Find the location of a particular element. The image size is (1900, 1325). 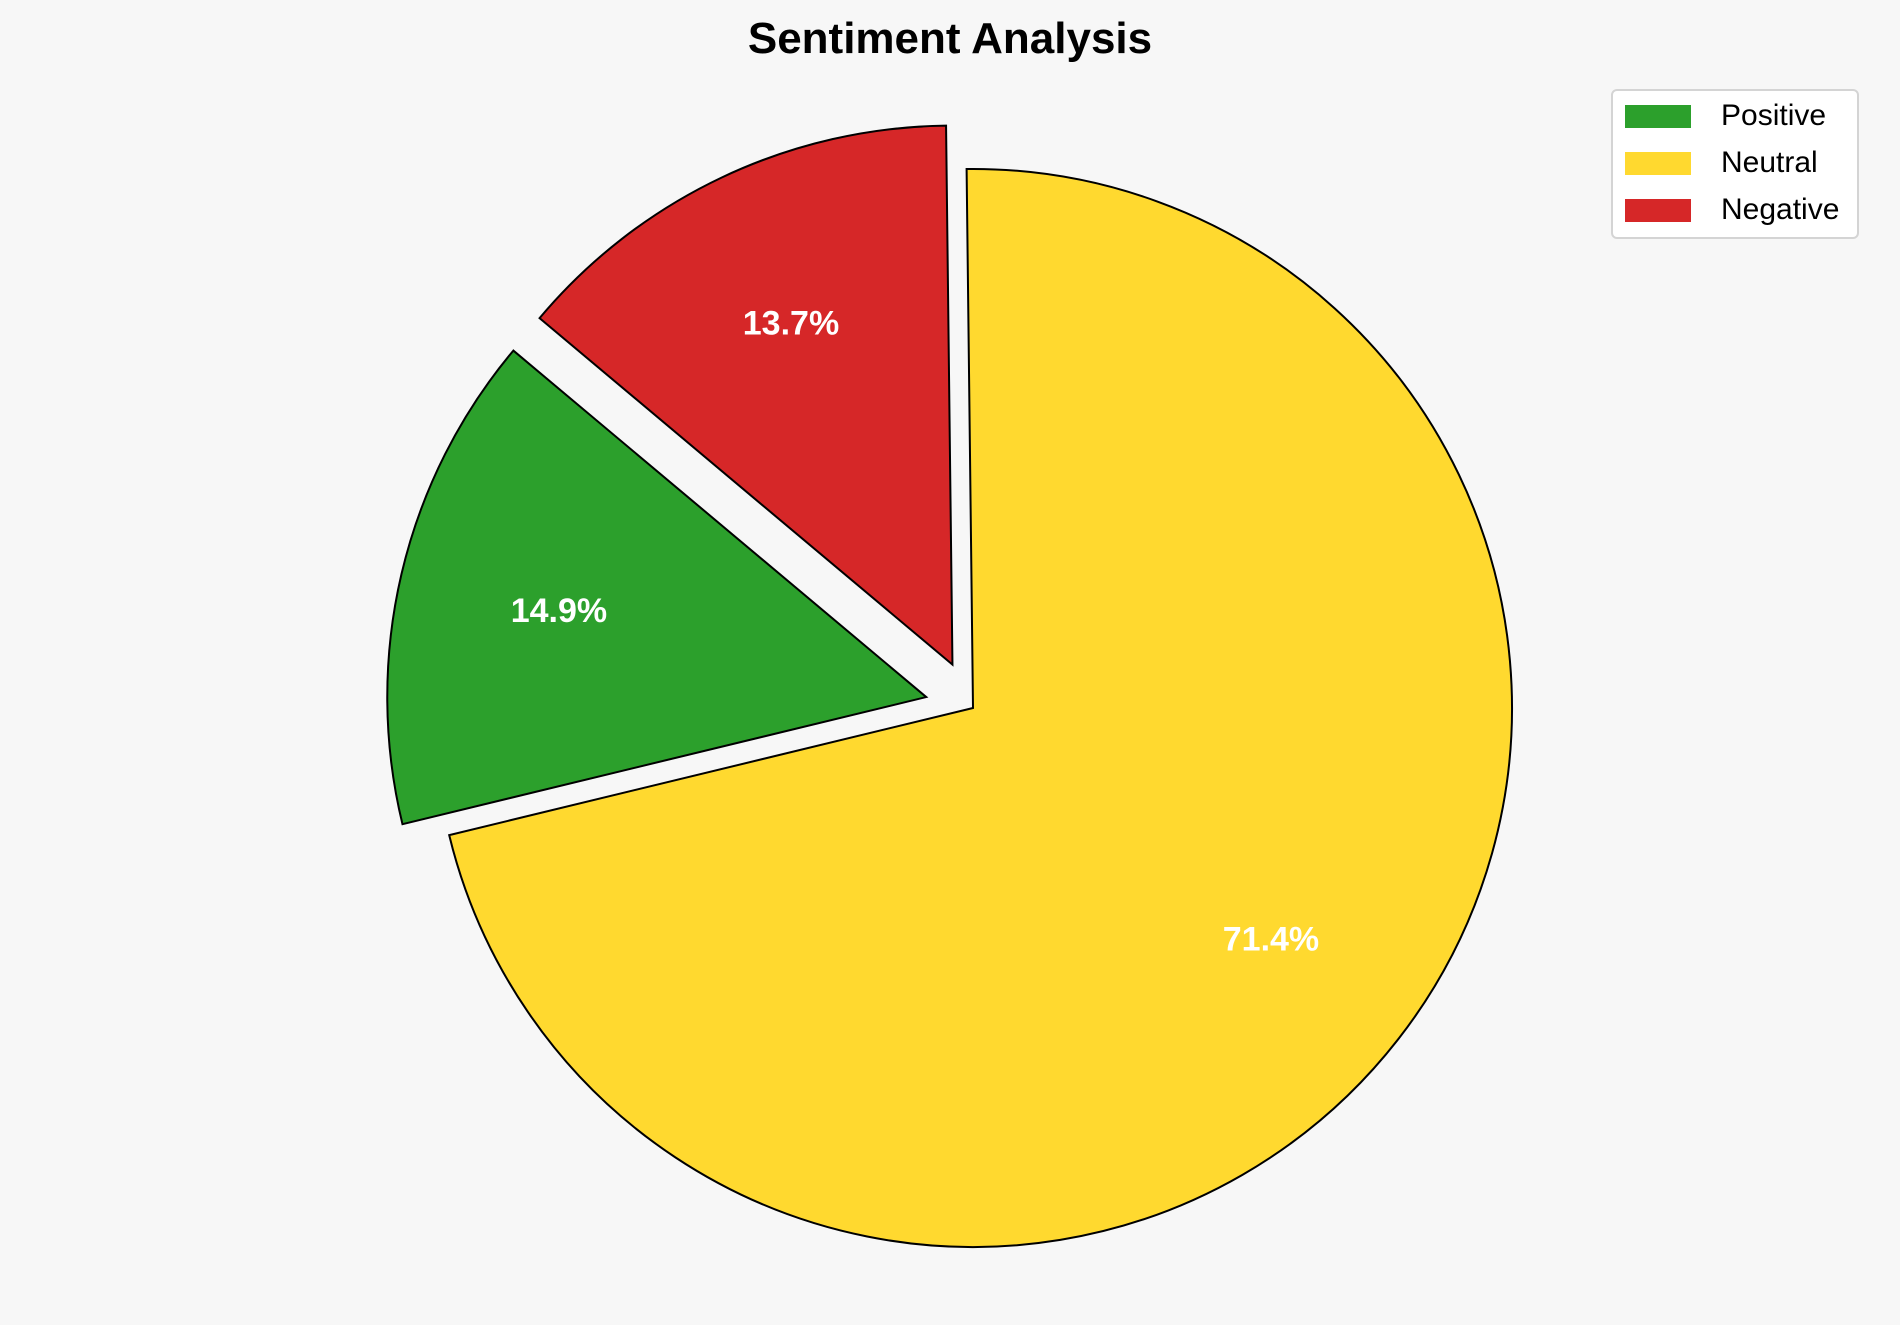

legend-swatch-neutral is located at coordinates (1658, 163).